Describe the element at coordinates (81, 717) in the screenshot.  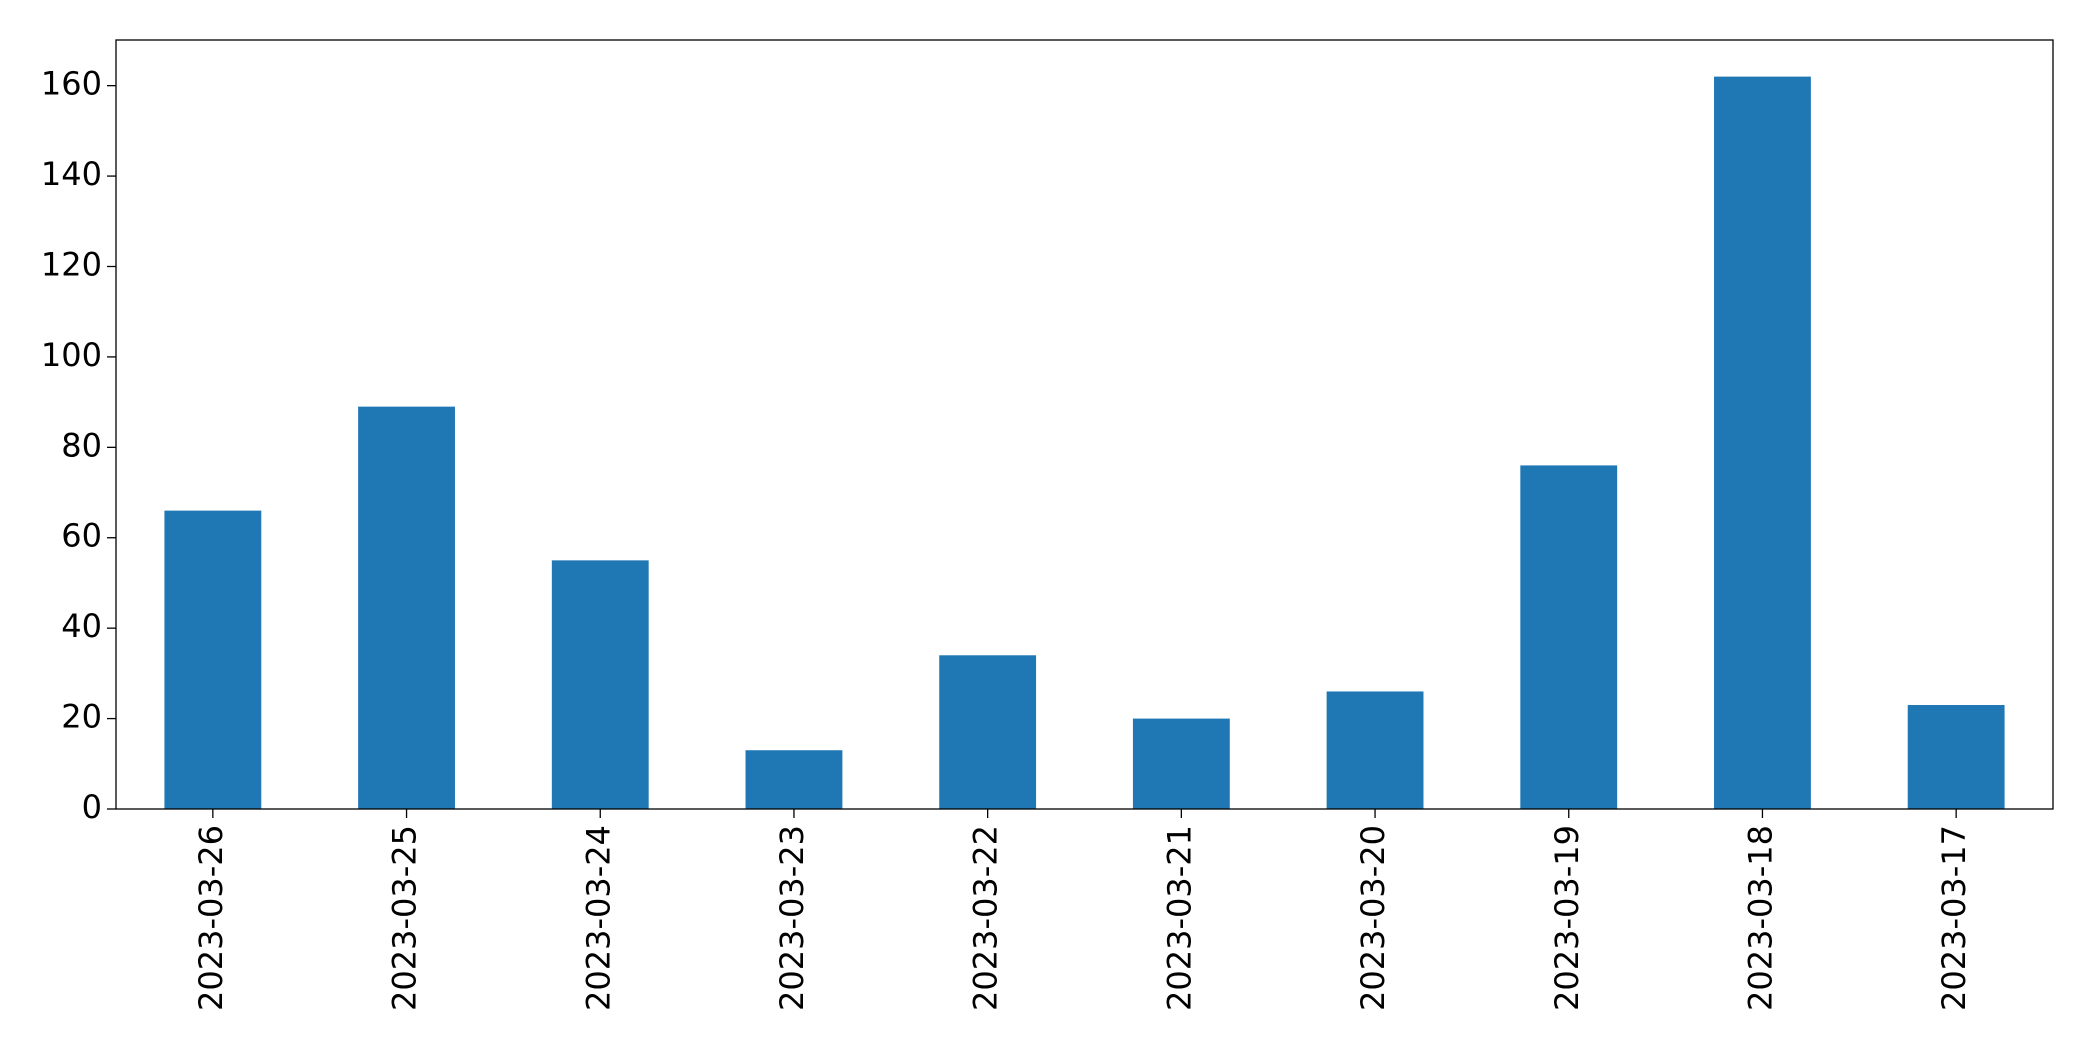
I see `y-tick-label: 20` at that location.